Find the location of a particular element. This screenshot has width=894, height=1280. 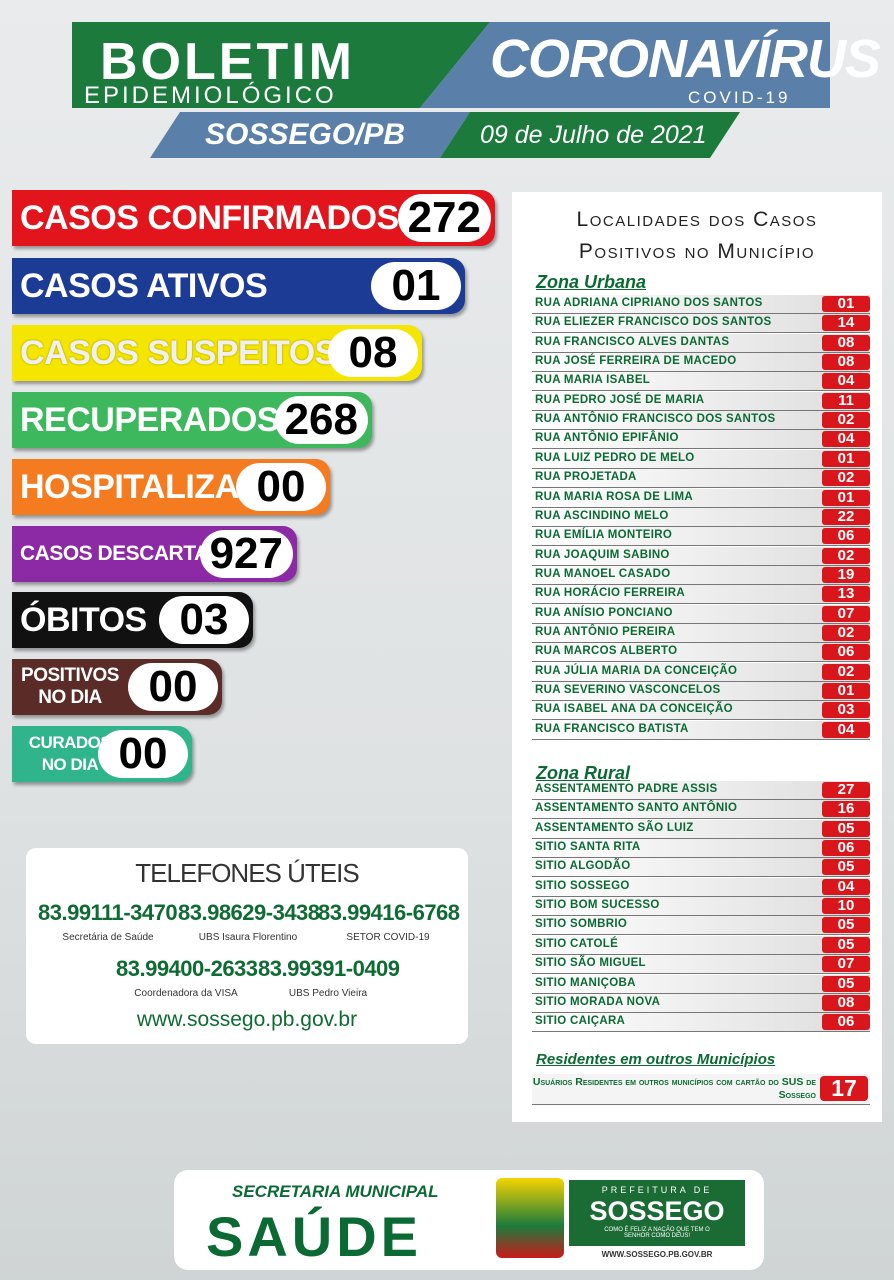

locality-row: RUA ANTÔNIO PEREIRA 02 is located at coordinates (701, 633).